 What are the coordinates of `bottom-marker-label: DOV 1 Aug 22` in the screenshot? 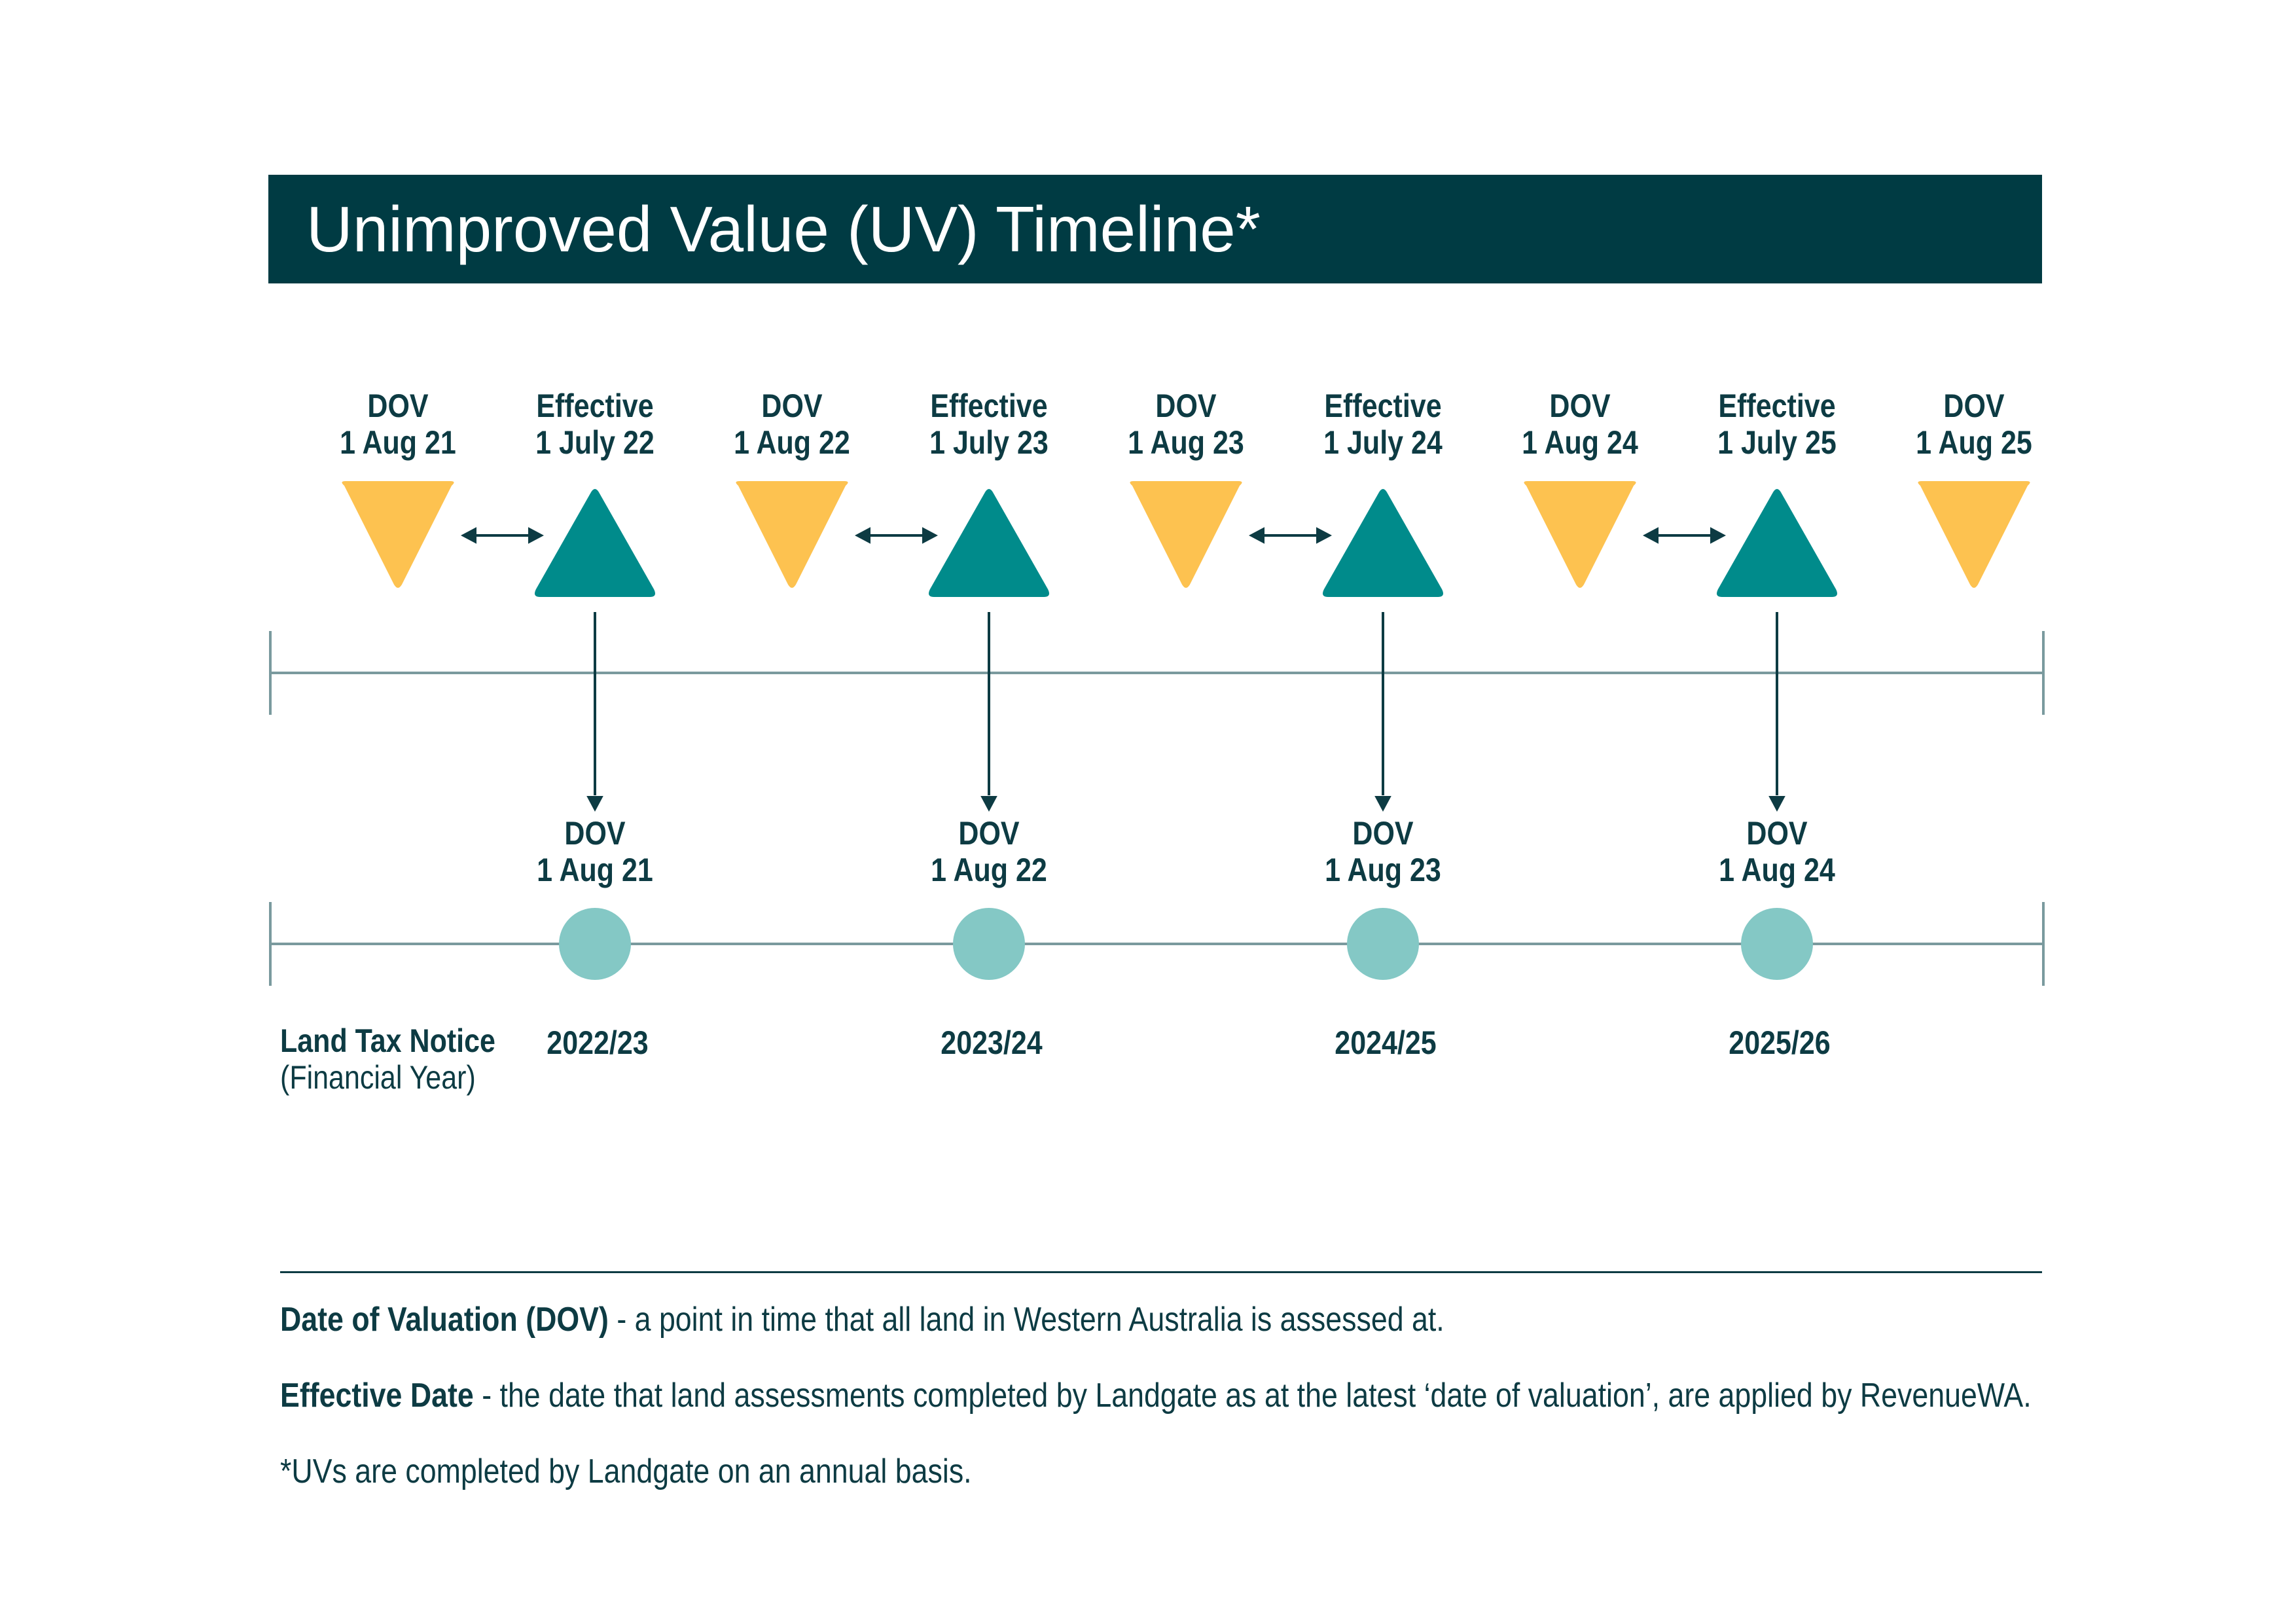 It's located at (989, 851).